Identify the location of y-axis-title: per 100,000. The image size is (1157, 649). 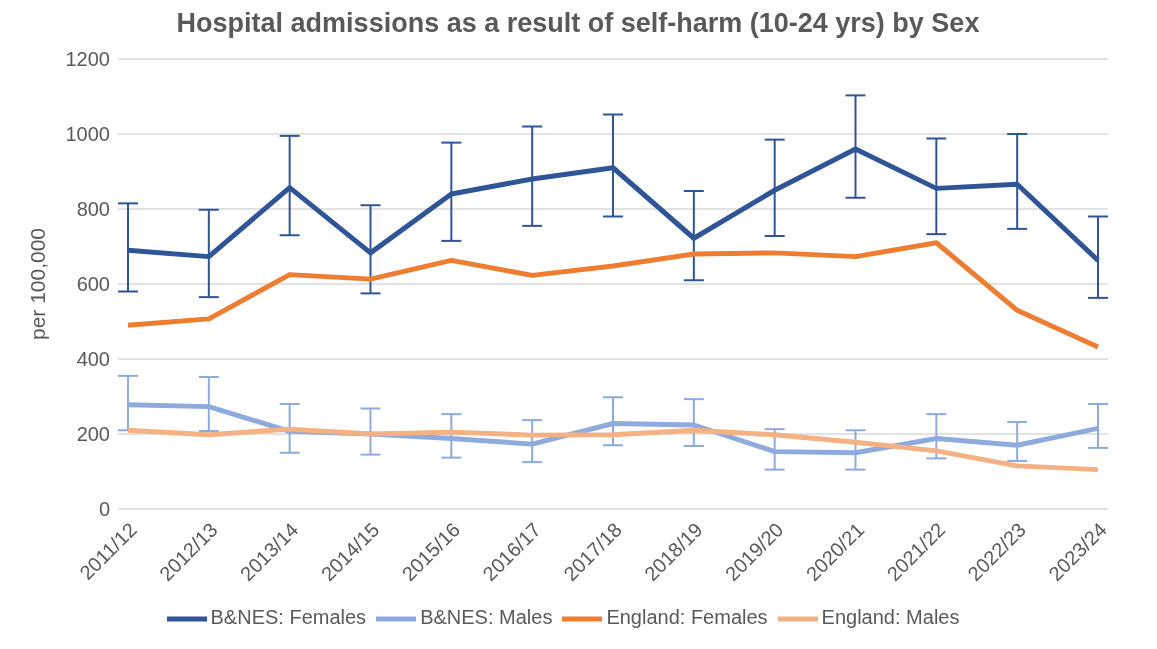
(38, 284).